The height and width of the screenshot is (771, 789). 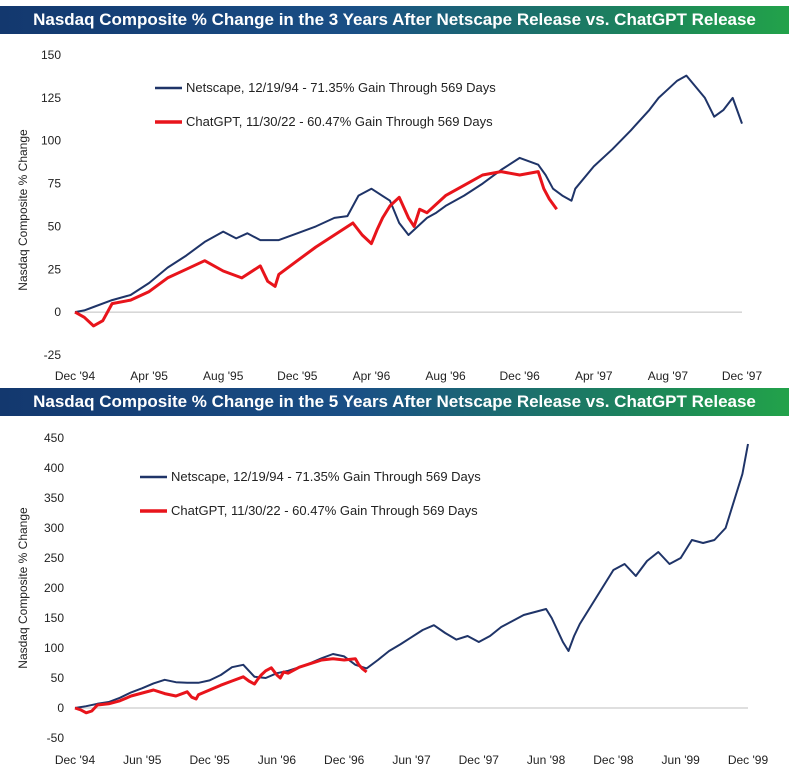 I want to click on y-tick-label: 25, so click(x=55, y=269).